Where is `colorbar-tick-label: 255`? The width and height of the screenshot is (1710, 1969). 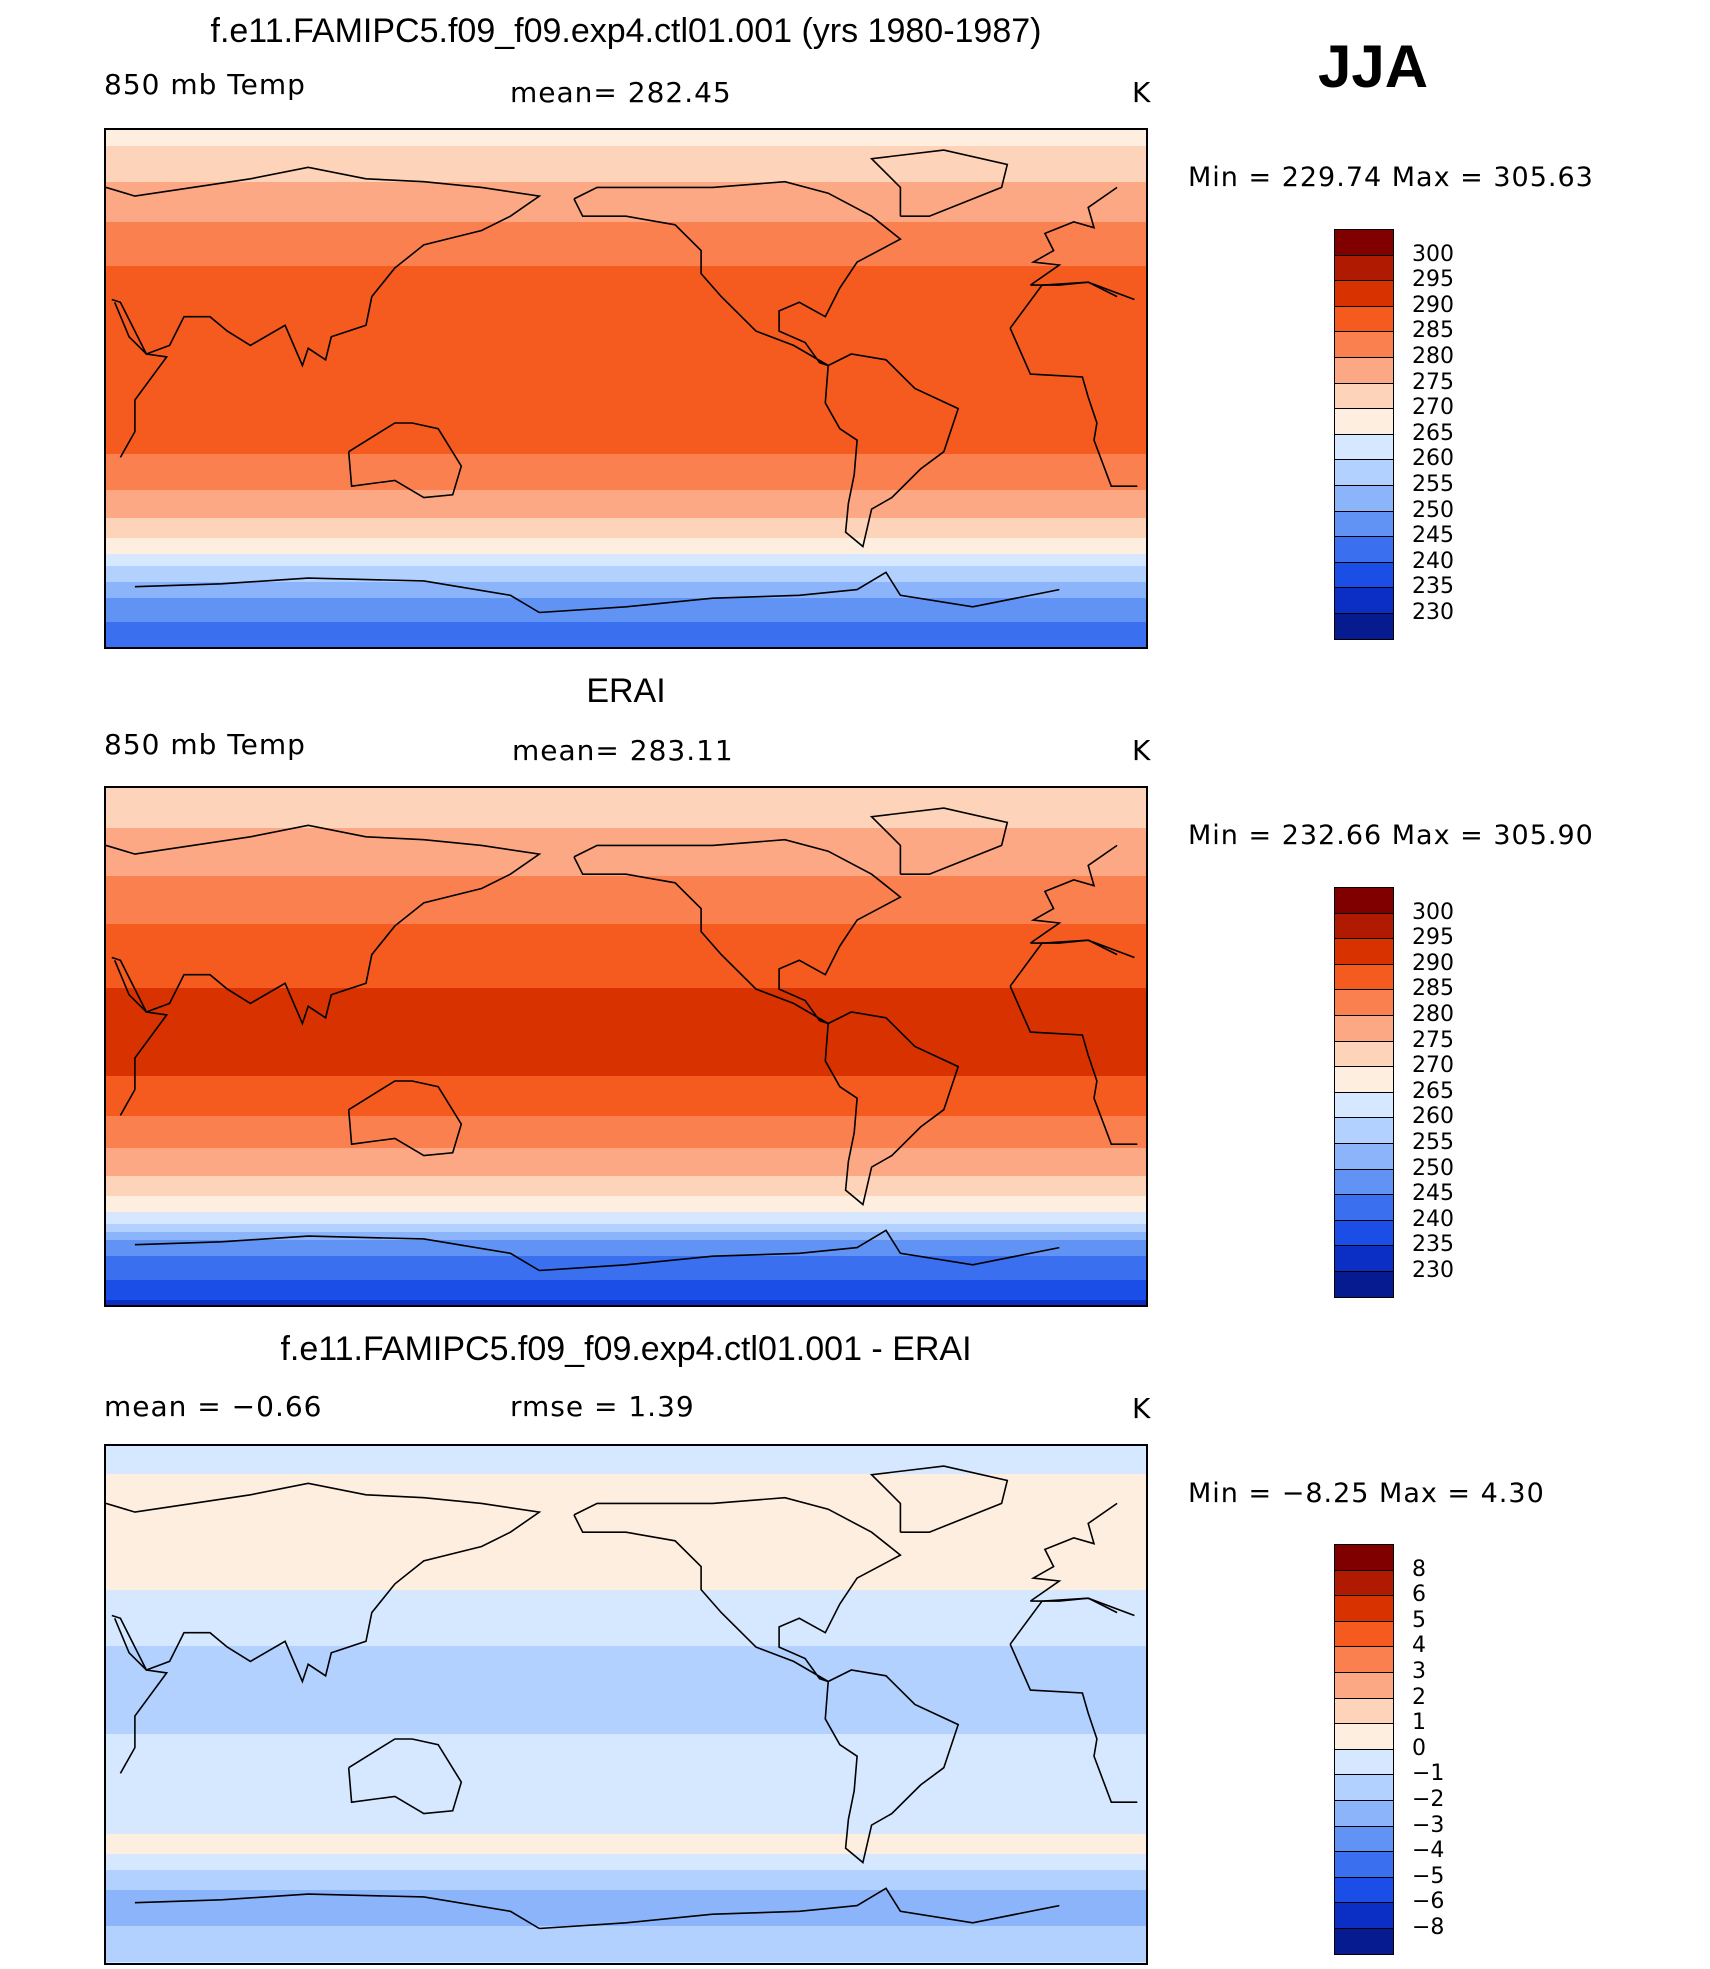 colorbar-tick-label: 255 is located at coordinates (1433, 1142).